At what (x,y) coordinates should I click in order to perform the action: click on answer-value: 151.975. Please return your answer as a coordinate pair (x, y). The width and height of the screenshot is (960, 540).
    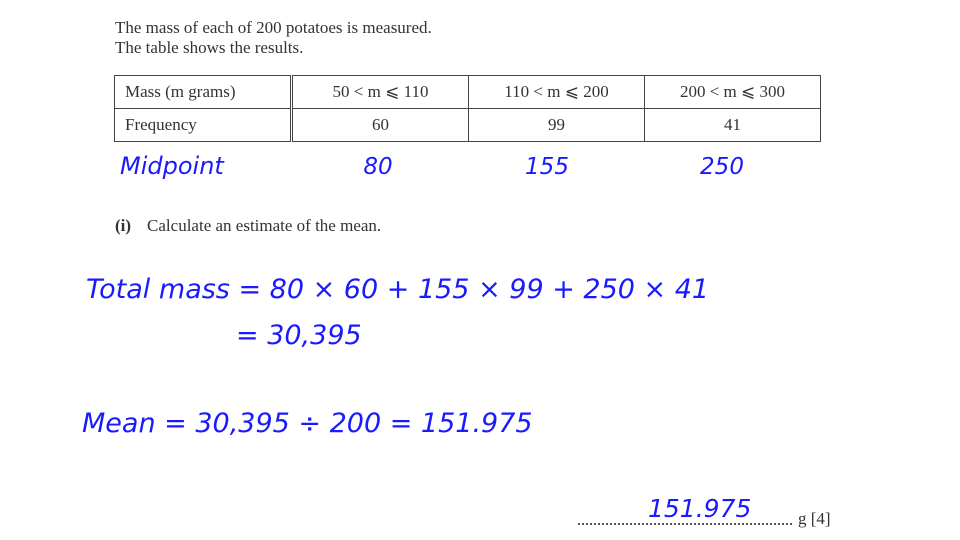
    Looking at the image, I should click on (700, 508).